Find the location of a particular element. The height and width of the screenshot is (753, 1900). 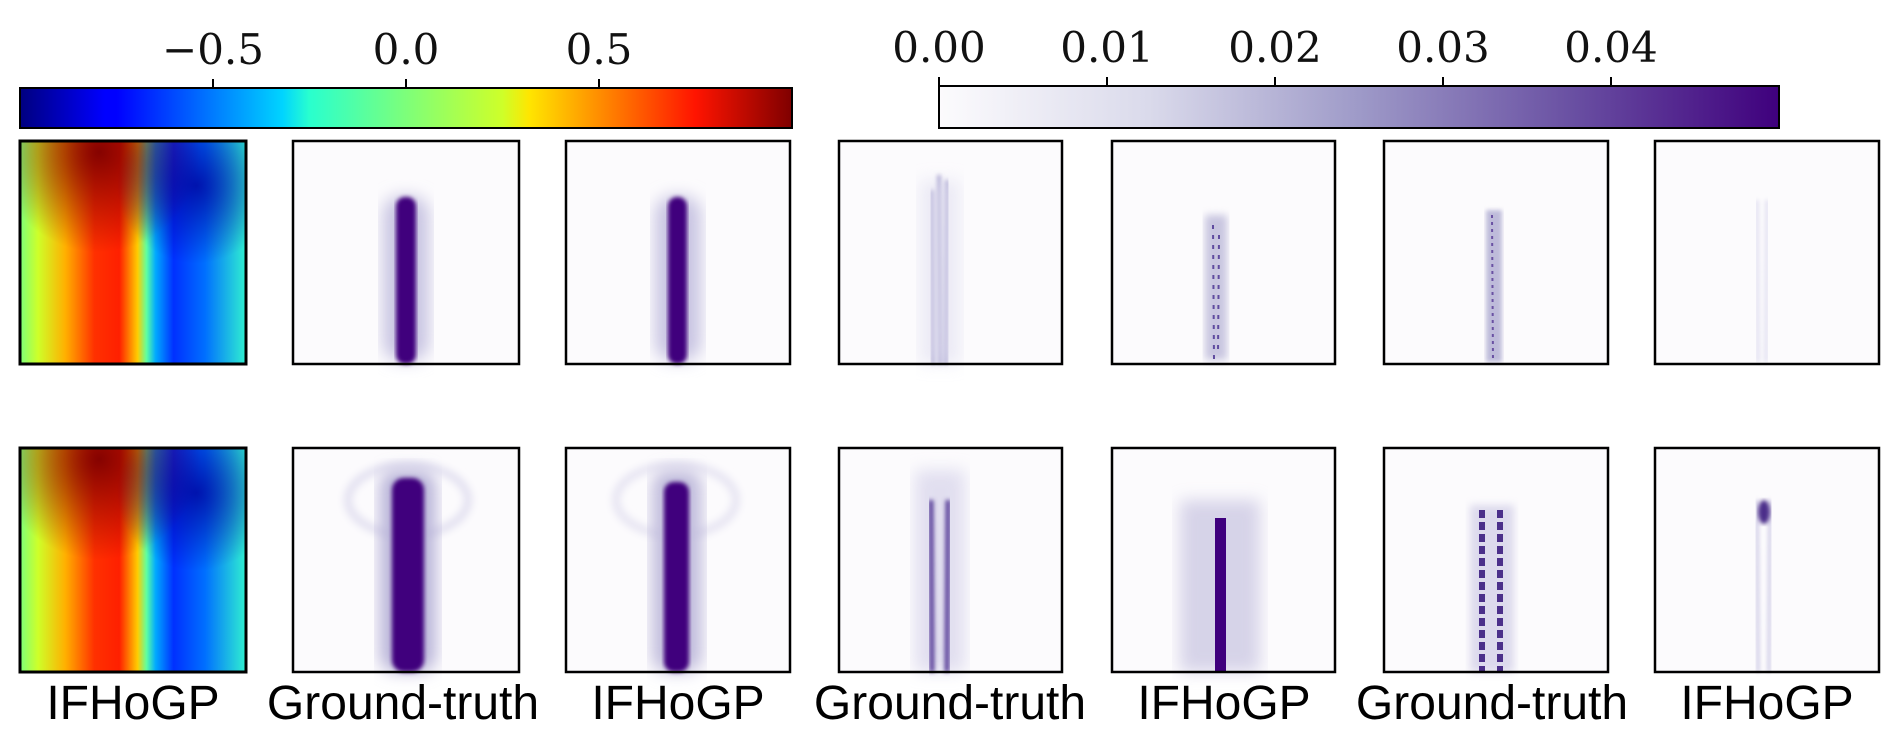

purples-colorbar-ticks: 0.00 0.01 0.02 0.03 0.04 is located at coordinates (1275, 54).